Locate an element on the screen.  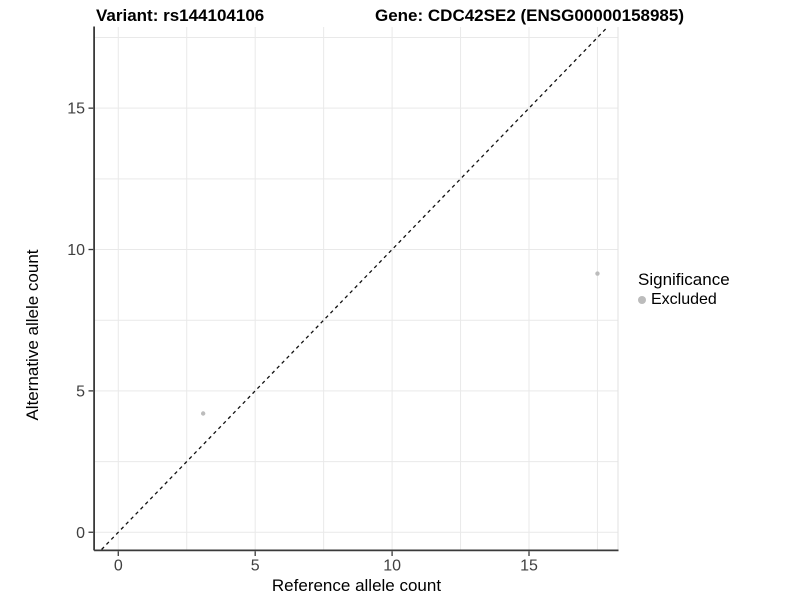
legend: Significance Excluded is located at coordinates (684, 289).